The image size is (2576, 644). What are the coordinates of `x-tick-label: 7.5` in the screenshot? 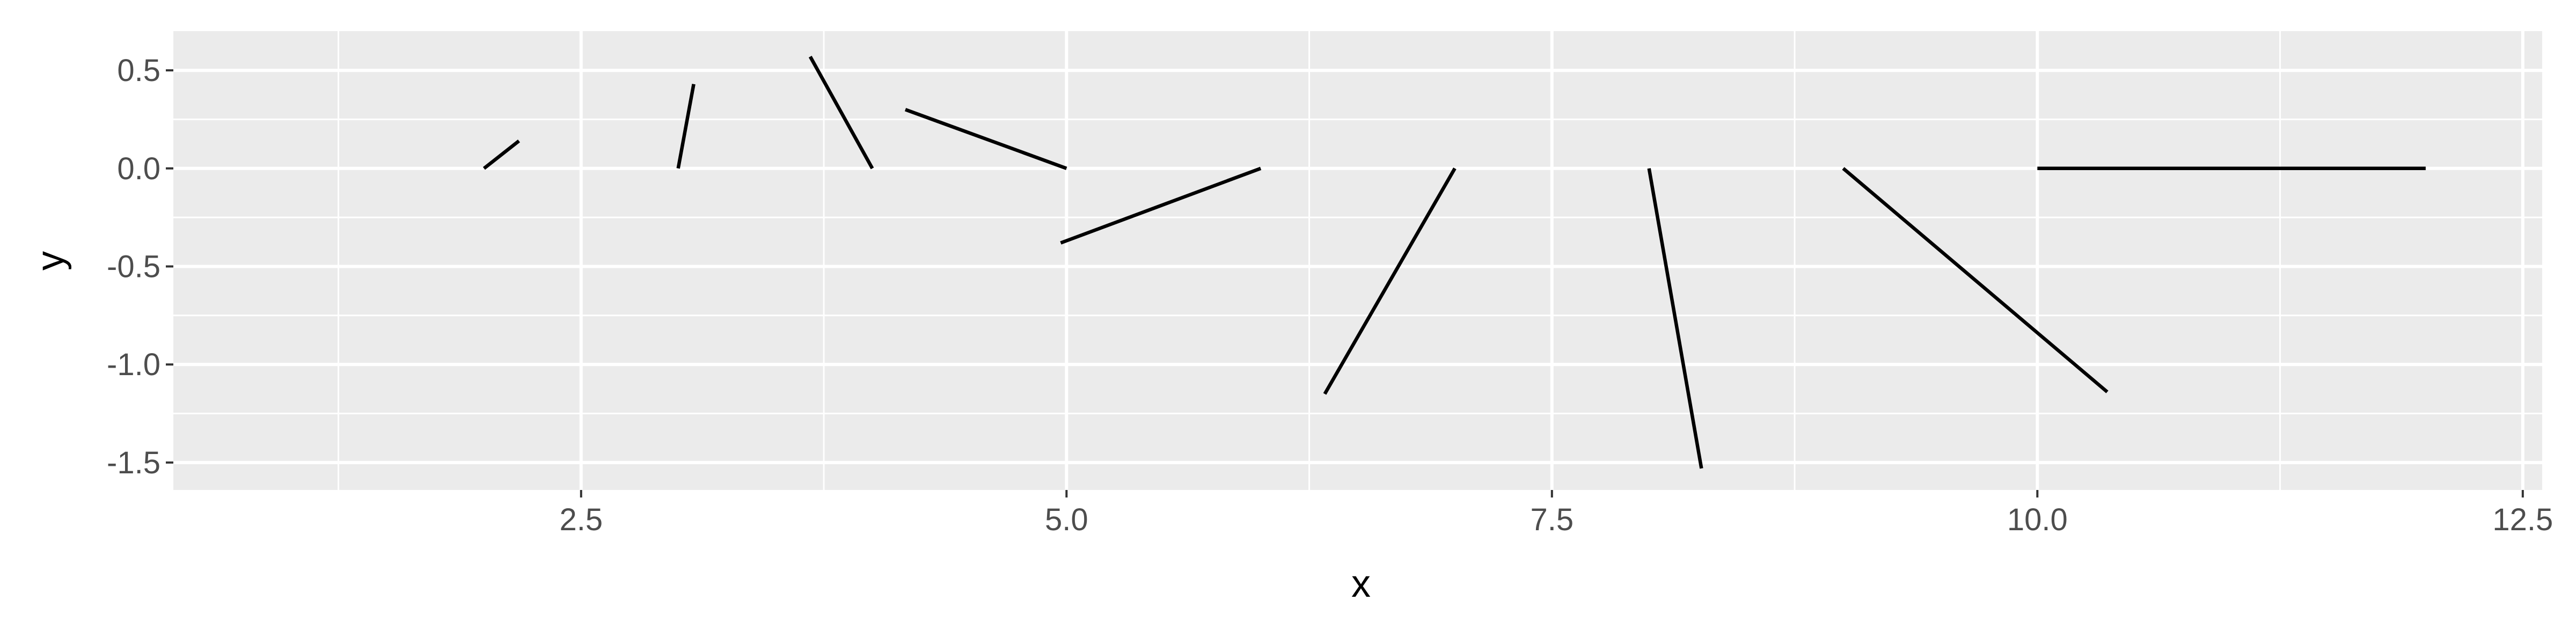 It's located at (1552, 519).